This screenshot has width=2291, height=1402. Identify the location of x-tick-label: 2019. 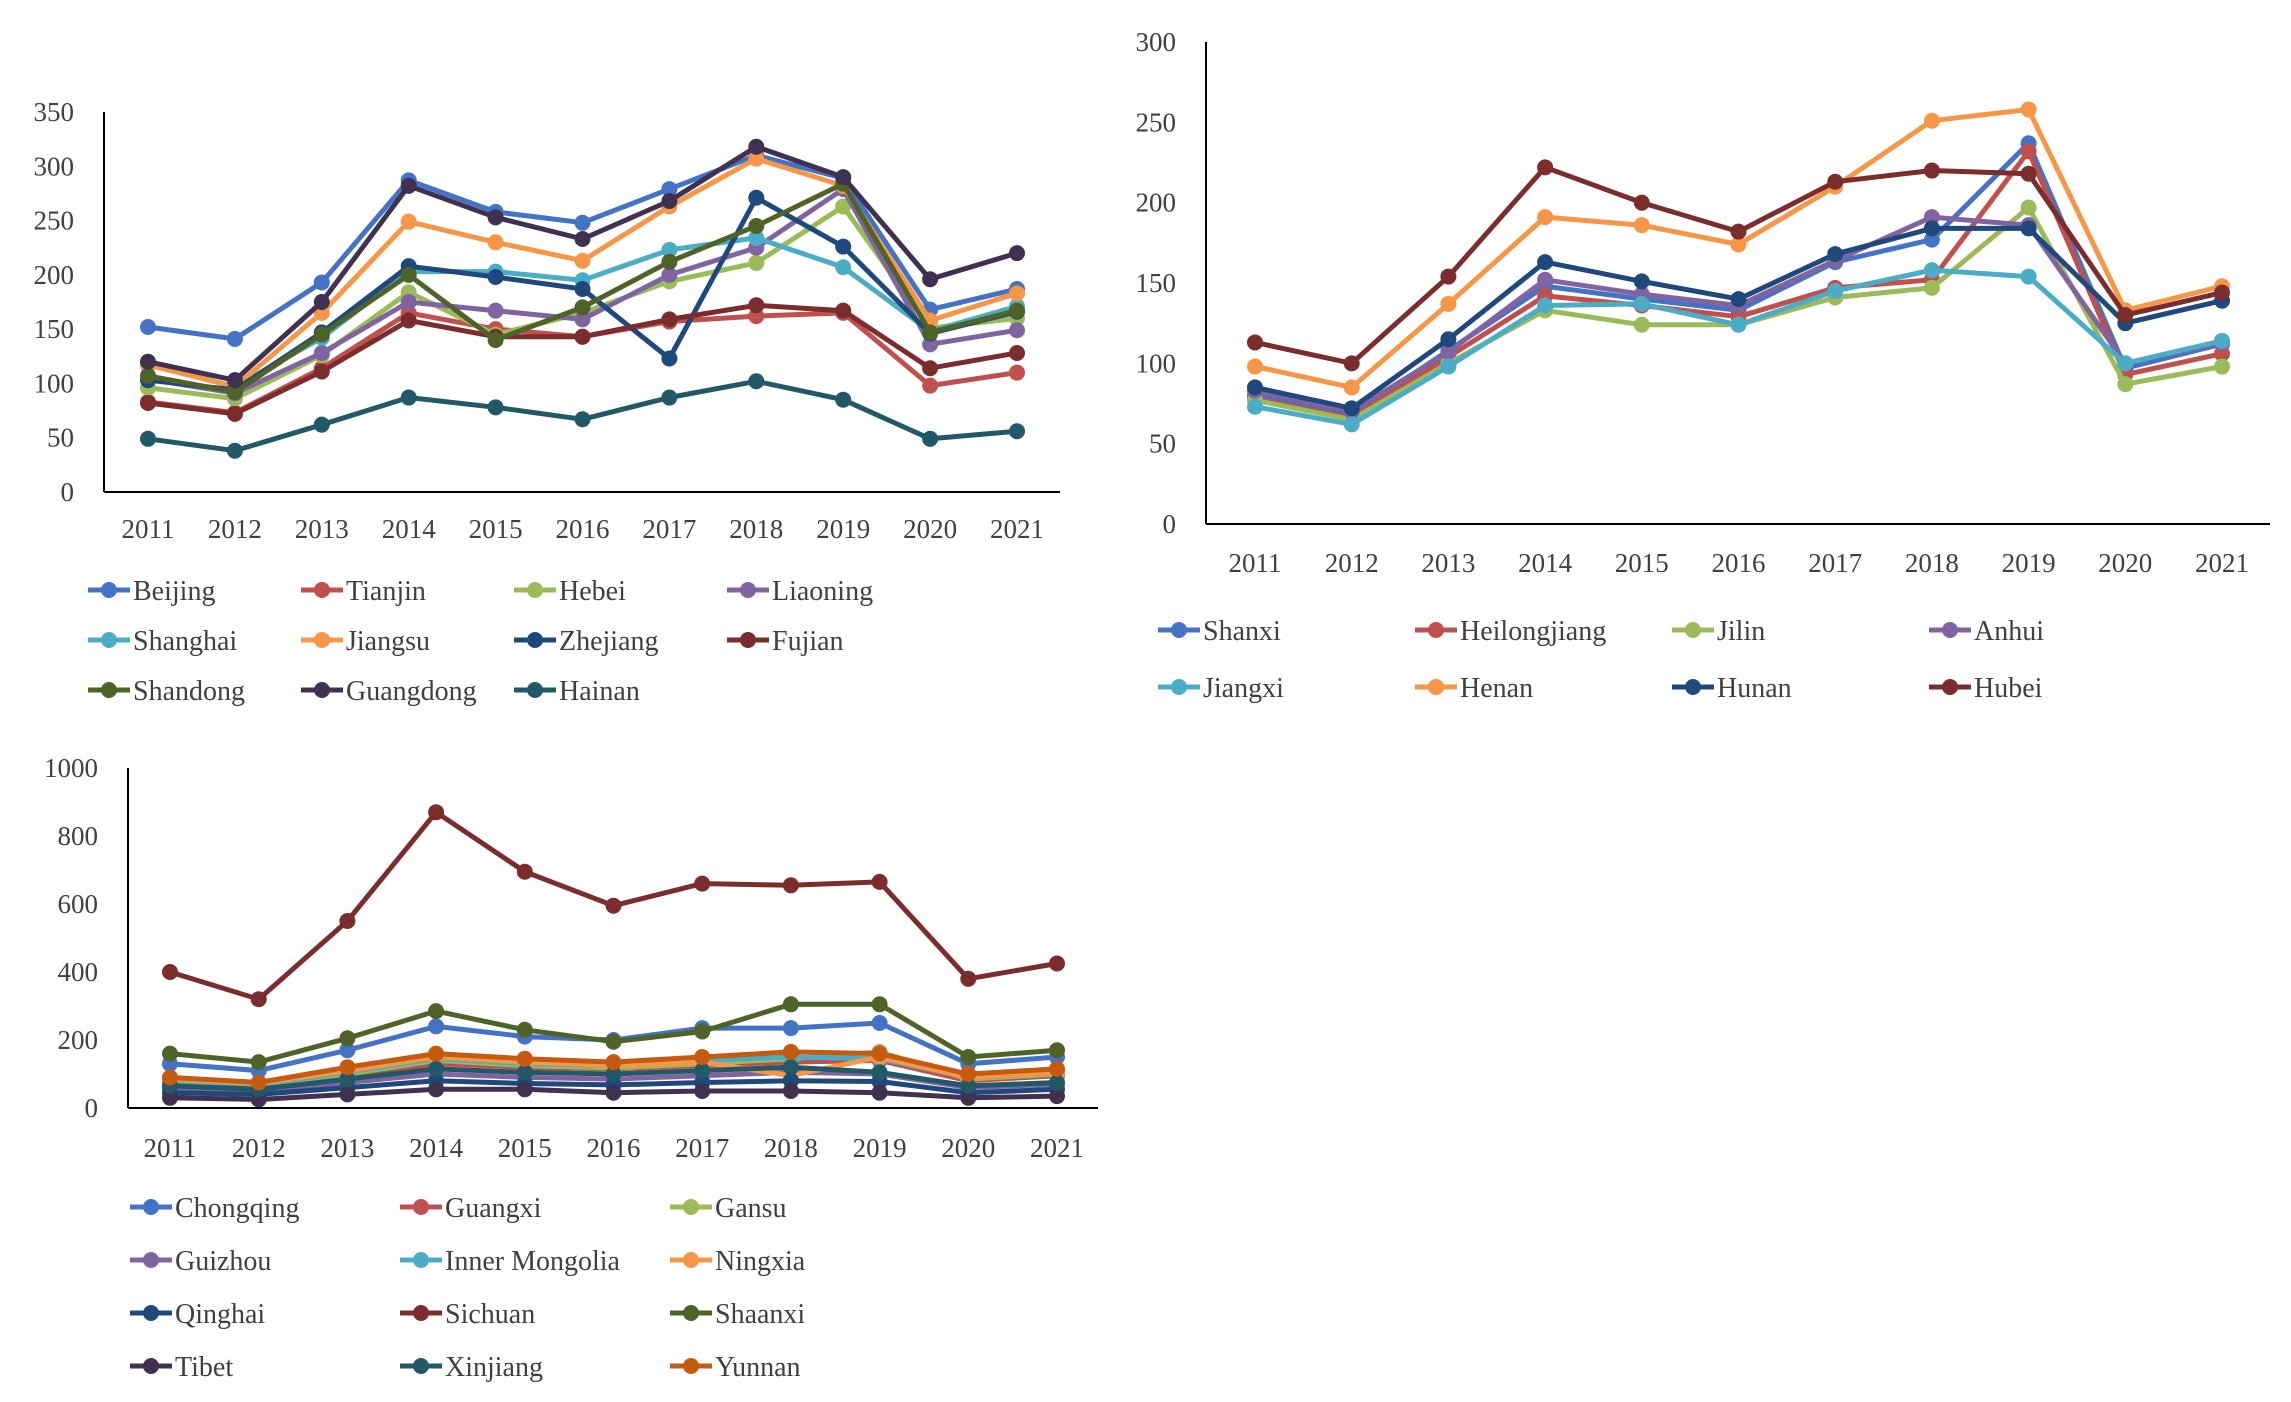
(2029, 563).